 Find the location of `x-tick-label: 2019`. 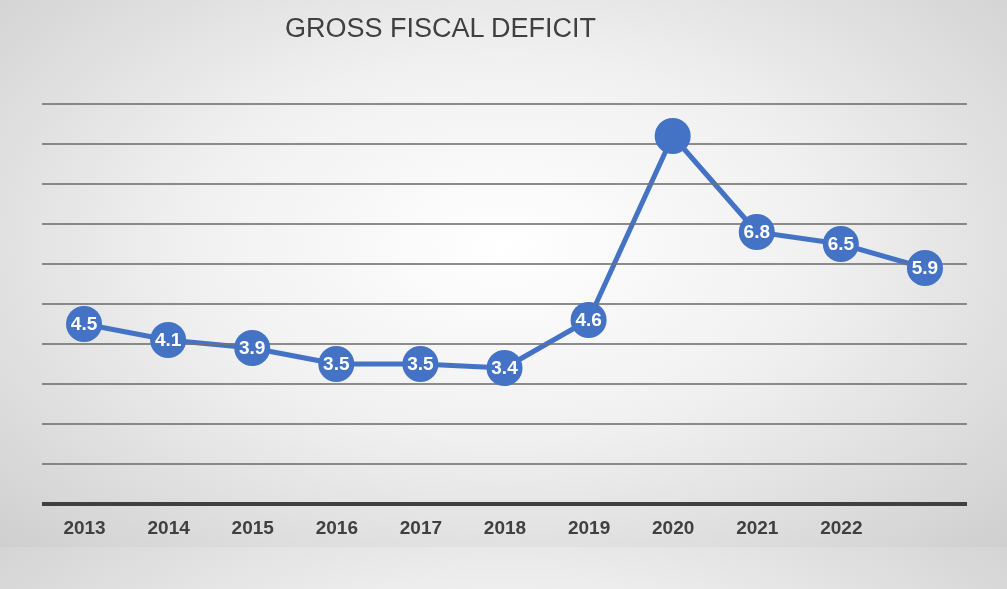

x-tick-label: 2019 is located at coordinates (589, 527).